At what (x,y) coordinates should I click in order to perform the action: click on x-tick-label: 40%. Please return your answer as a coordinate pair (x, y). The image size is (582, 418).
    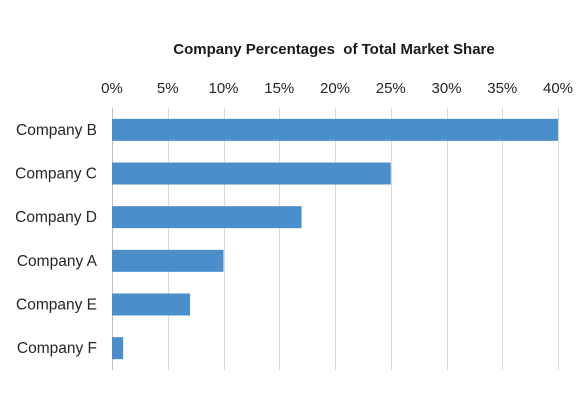
    Looking at the image, I should click on (558, 88).